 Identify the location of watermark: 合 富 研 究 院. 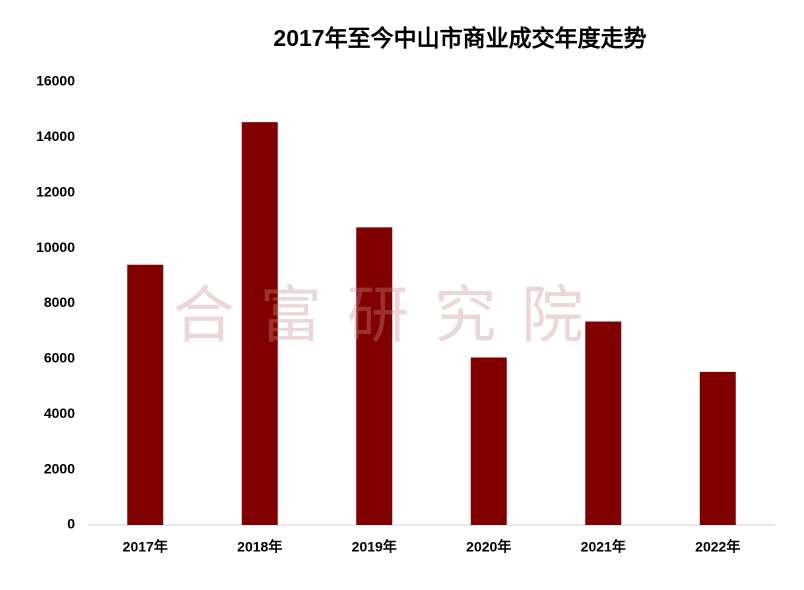
(380, 315).